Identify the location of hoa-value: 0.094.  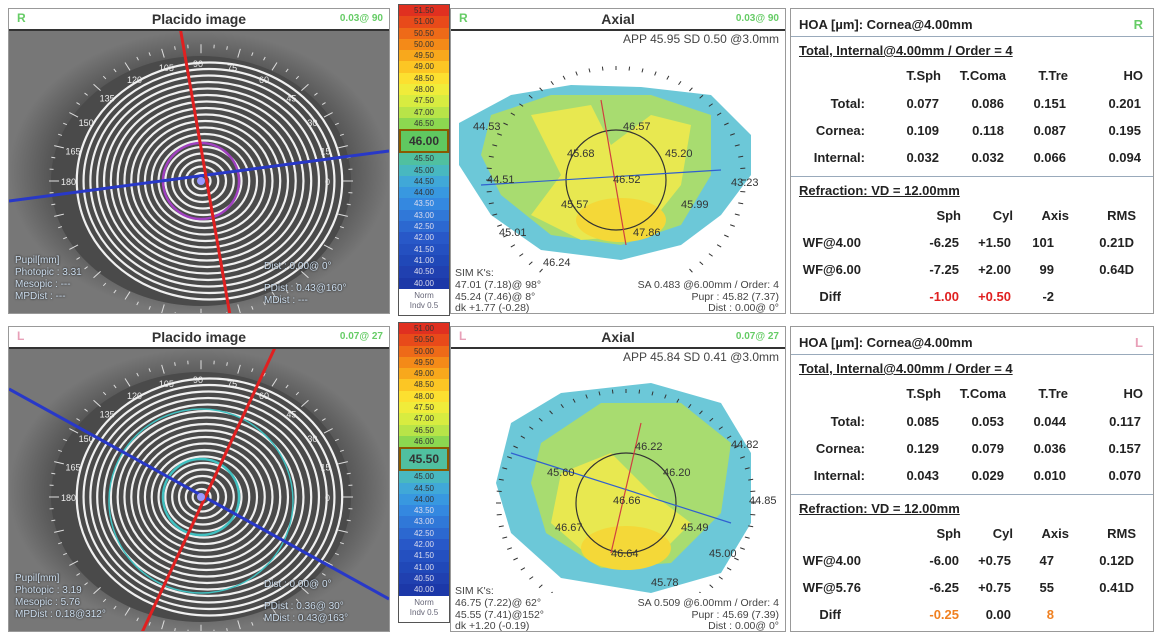
(1124, 157).